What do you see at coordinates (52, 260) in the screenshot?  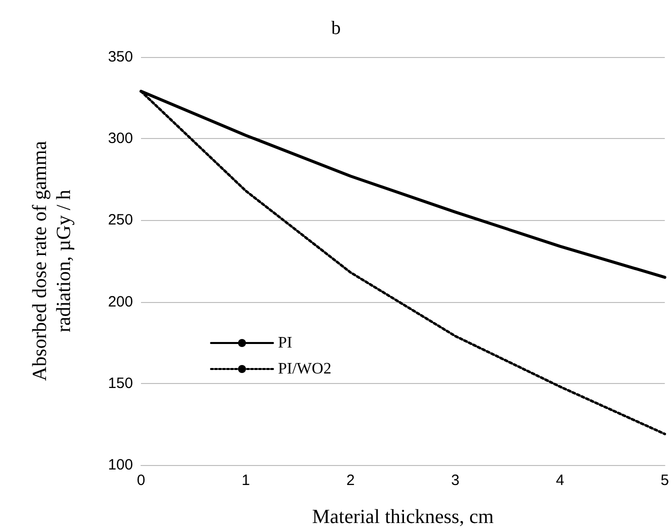 I see `y-axis-title: Absorbed dose rate of gamma radiation, µGy / h` at bounding box center [52, 260].